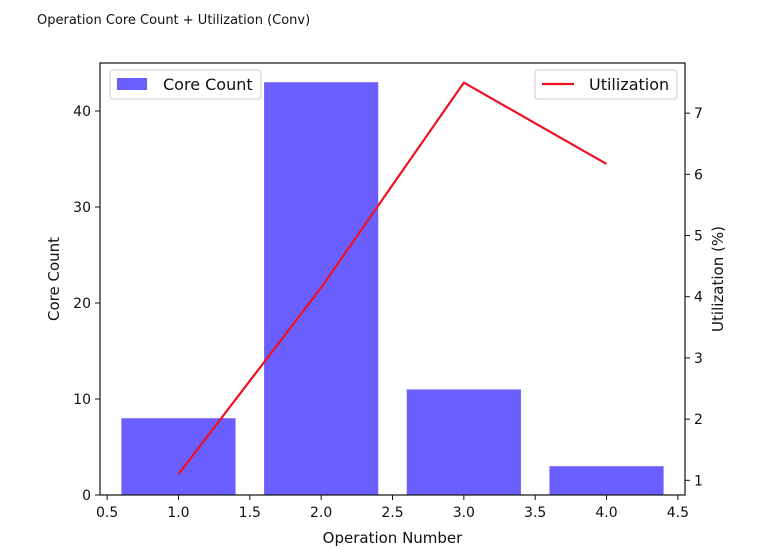 Image resolution: width=757 pixels, height=555 pixels. I want to click on y2-tick-label: 1, so click(698, 481).